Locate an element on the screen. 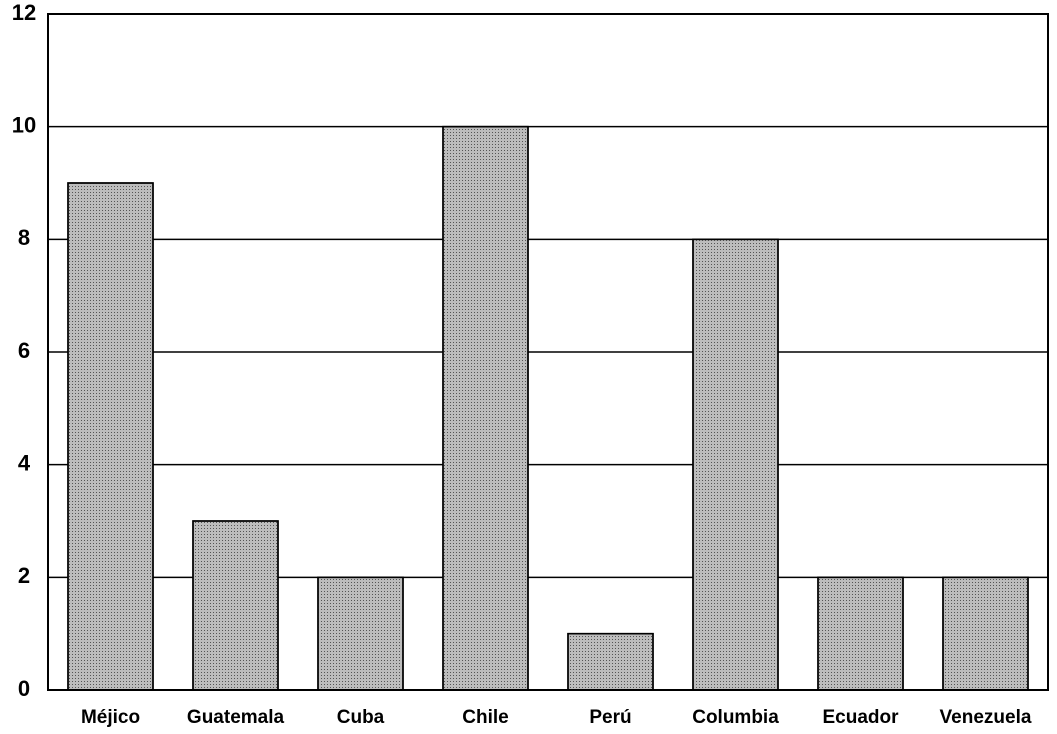 The image size is (1057, 734). x-tick-label: Cuba is located at coordinates (361, 717).